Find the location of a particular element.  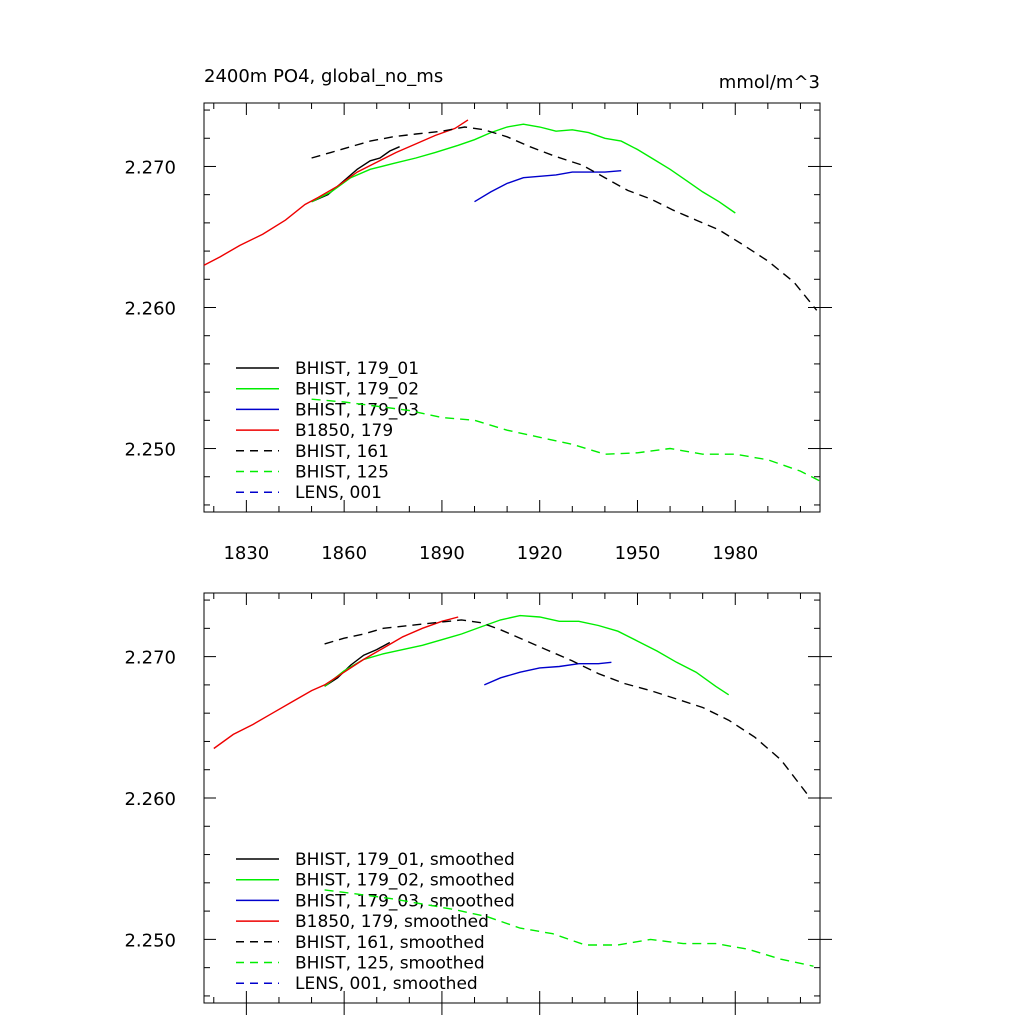

top-x-tick-label: 1980 is located at coordinates (735, 553).